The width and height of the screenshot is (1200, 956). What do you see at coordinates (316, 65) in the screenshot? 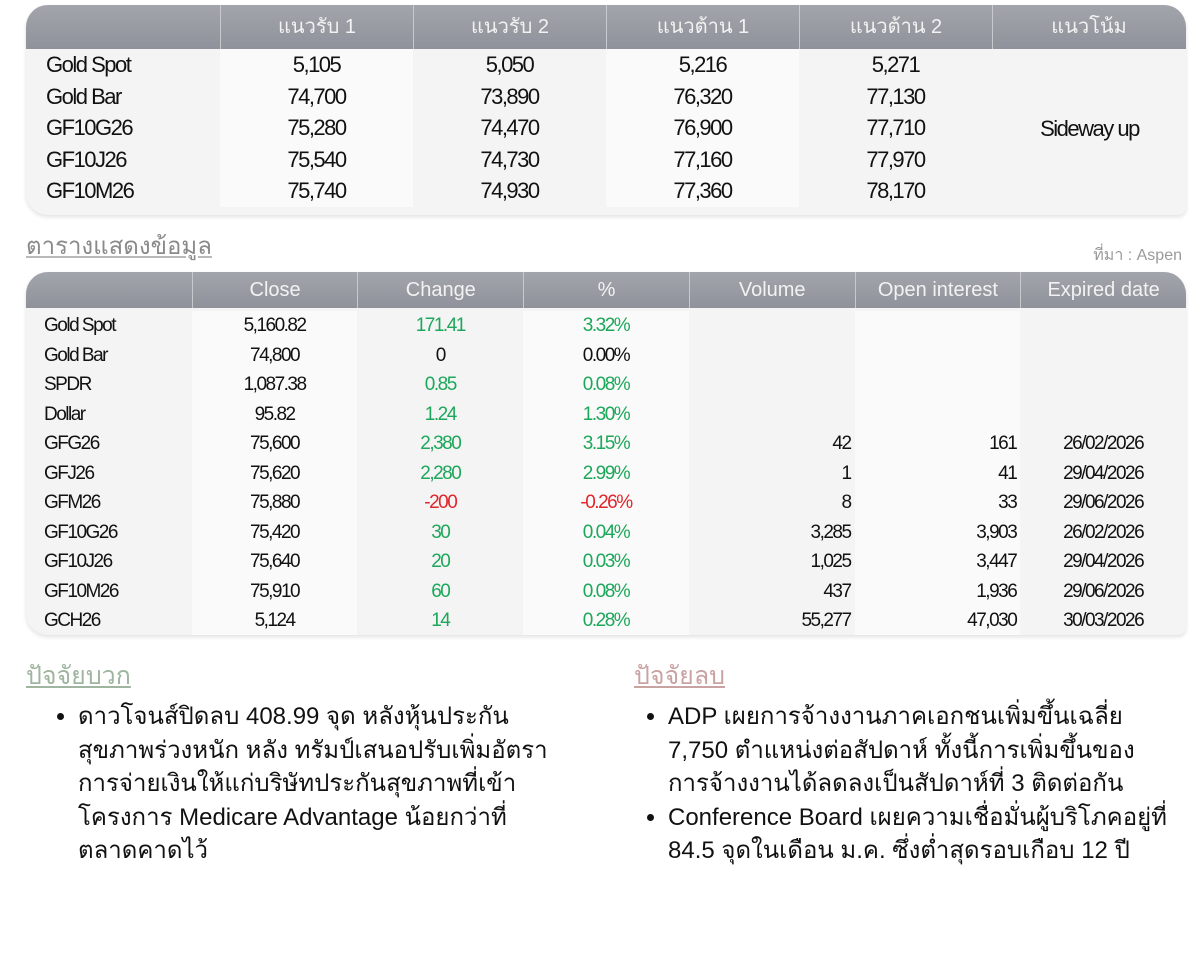
I see `cell-s1: 5,105` at bounding box center [316, 65].